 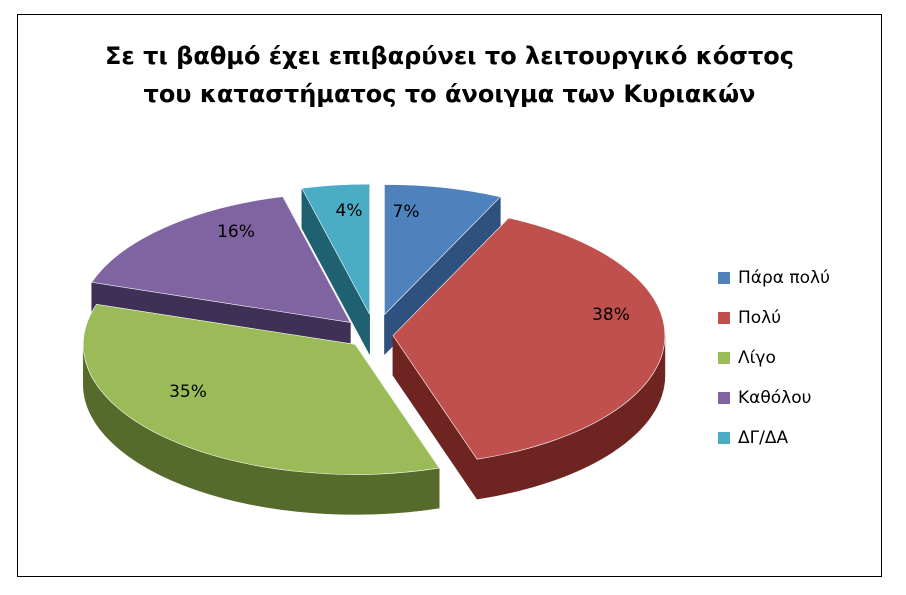 I want to click on legend-label: Πάρα πολύ, so click(x=784, y=278).